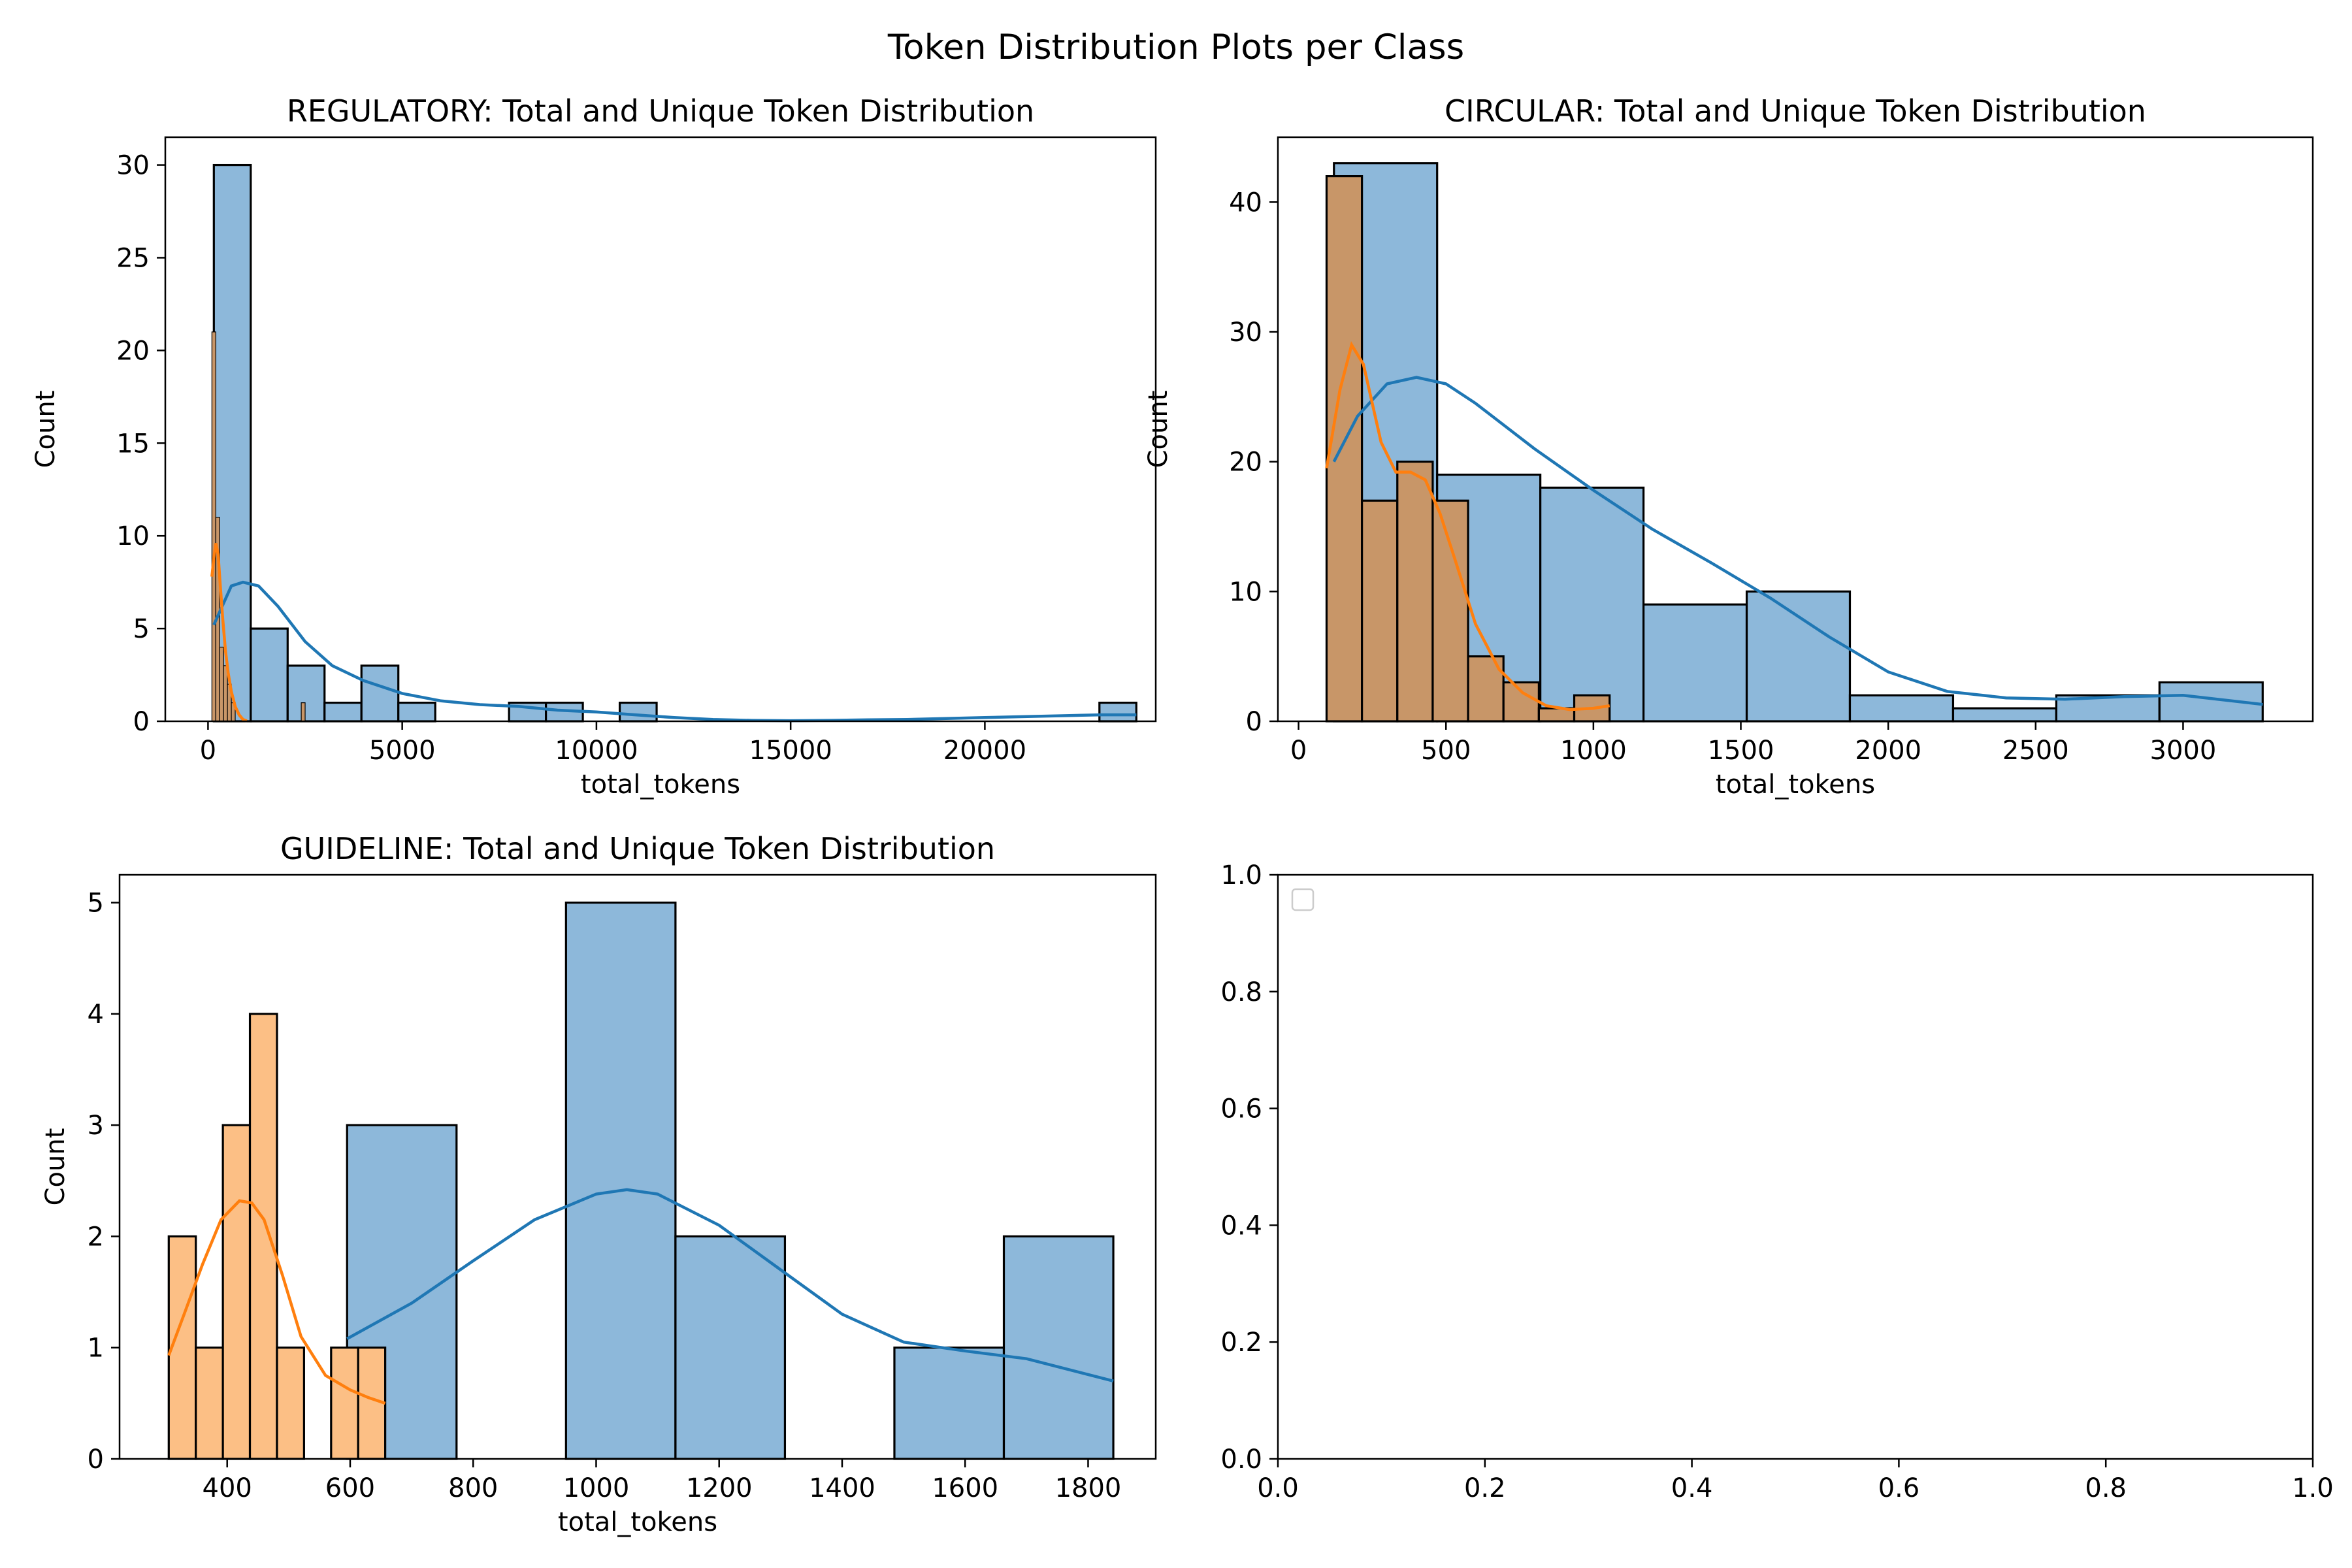 The image size is (2352, 1568). Describe the element at coordinates (133, 536) in the screenshot. I see `regulatory-y-tick-label: 10` at that location.